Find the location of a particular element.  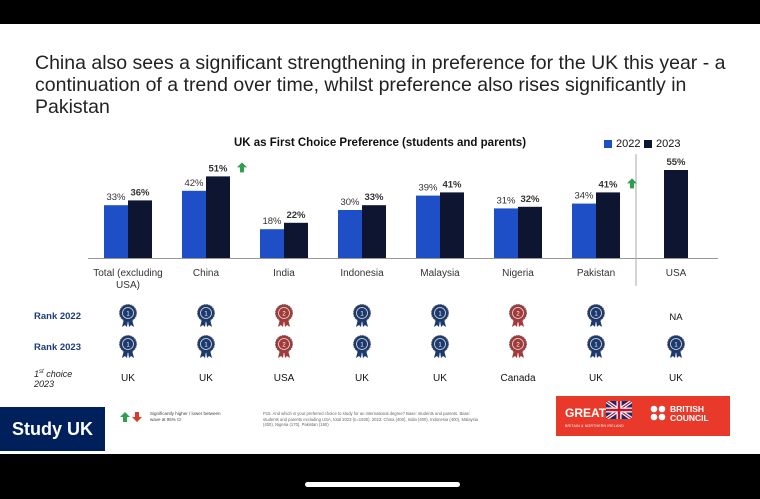

data-label-2022-0: 33% is located at coordinates (116, 197).